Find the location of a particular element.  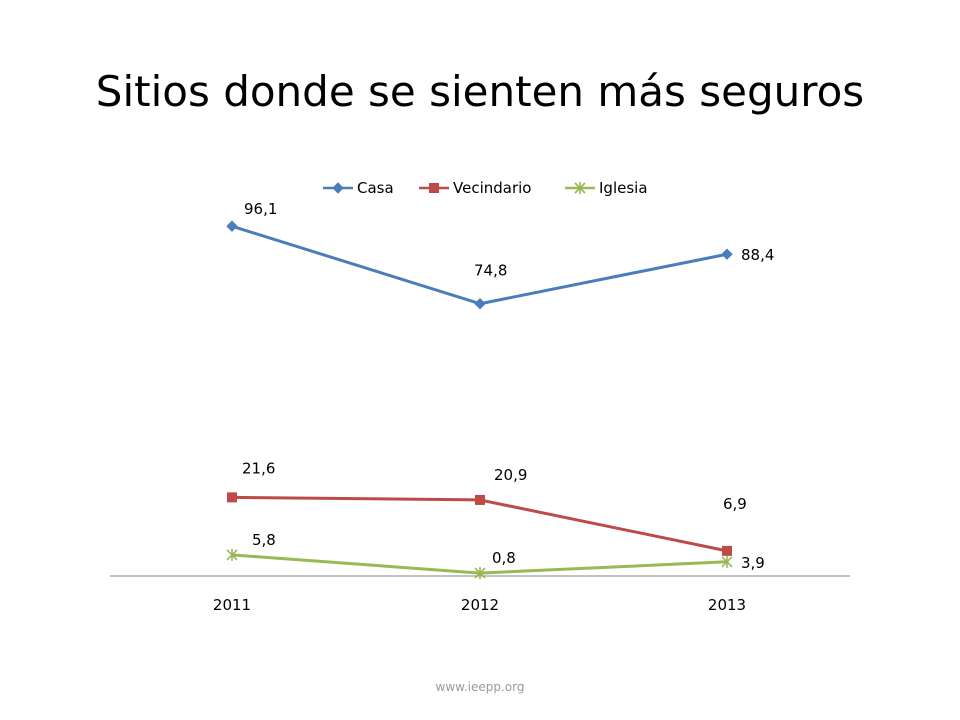

x-tick-label: 2011 is located at coordinates (232, 605).